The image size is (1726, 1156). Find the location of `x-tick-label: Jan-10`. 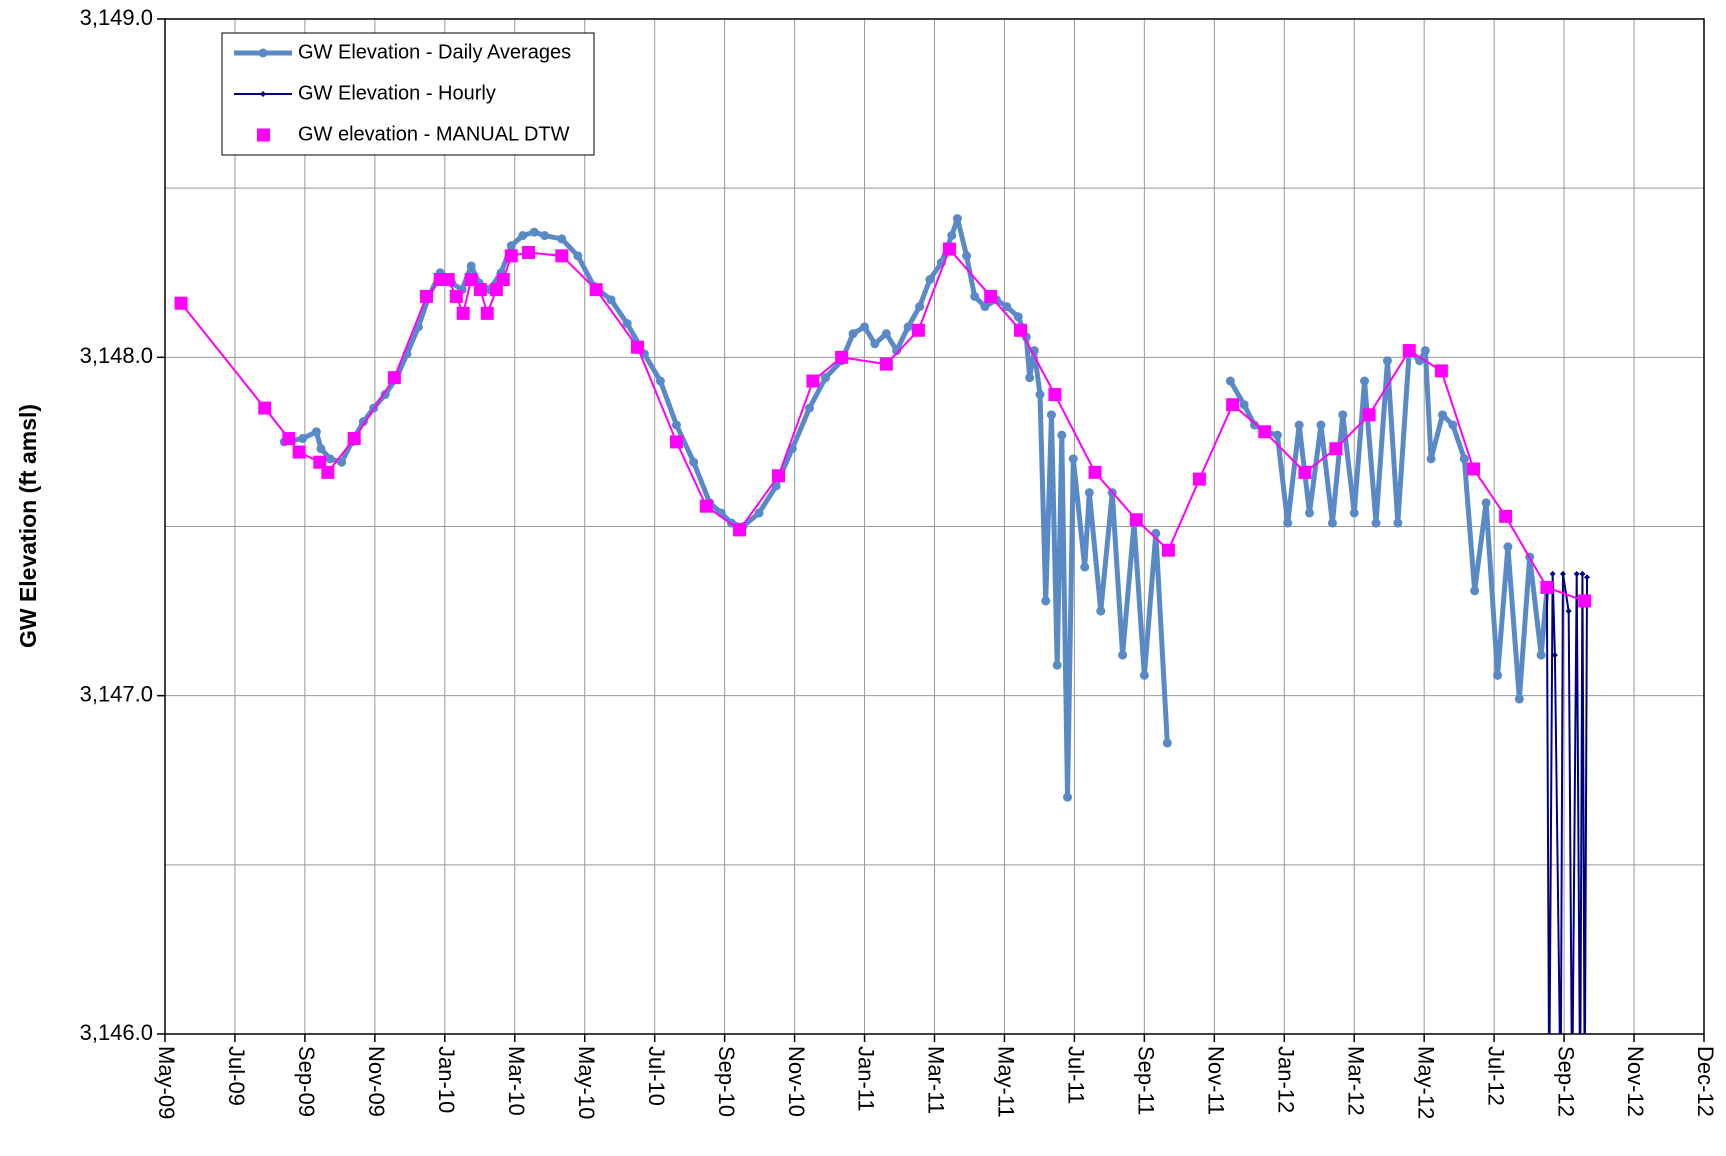

x-tick-label: Jan-10 is located at coordinates (446, 1079).